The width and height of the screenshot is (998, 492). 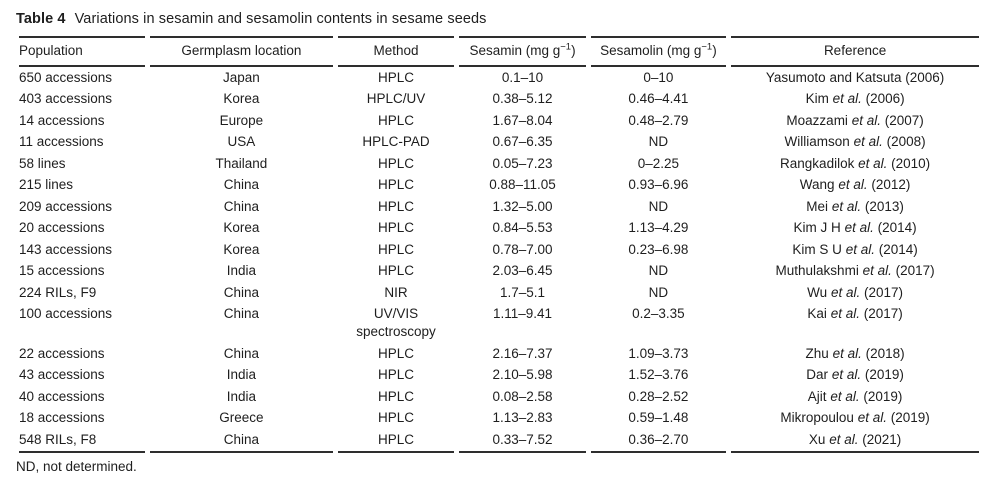 I want to click on cell-sesamolin: 0–2.25, so click(x=658, y=163).